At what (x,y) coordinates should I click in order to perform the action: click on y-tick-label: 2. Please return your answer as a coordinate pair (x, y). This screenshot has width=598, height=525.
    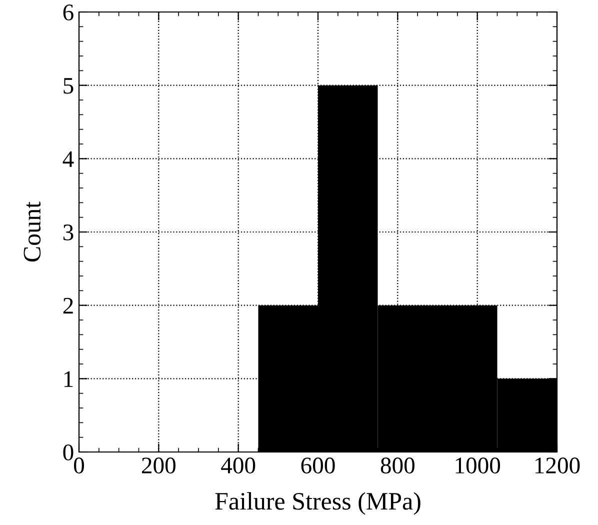
    Looking at the image, I should click on (68, 306).